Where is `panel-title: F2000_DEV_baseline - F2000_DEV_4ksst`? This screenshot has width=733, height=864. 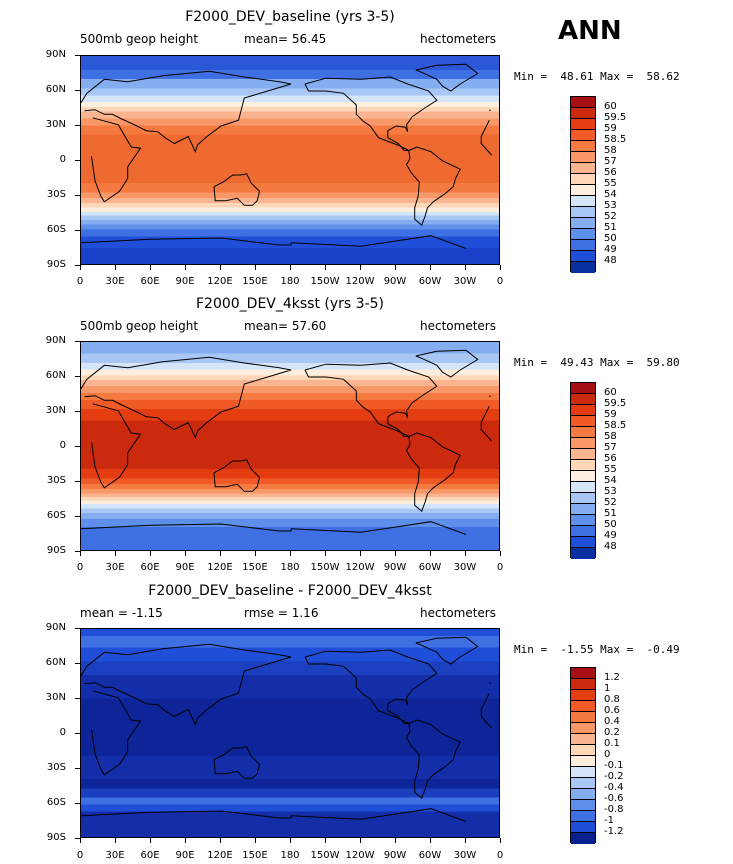 panel-title: F2000_DEV_baseline - F2000_DEV_4ksst is located at coordinates (290, 591).